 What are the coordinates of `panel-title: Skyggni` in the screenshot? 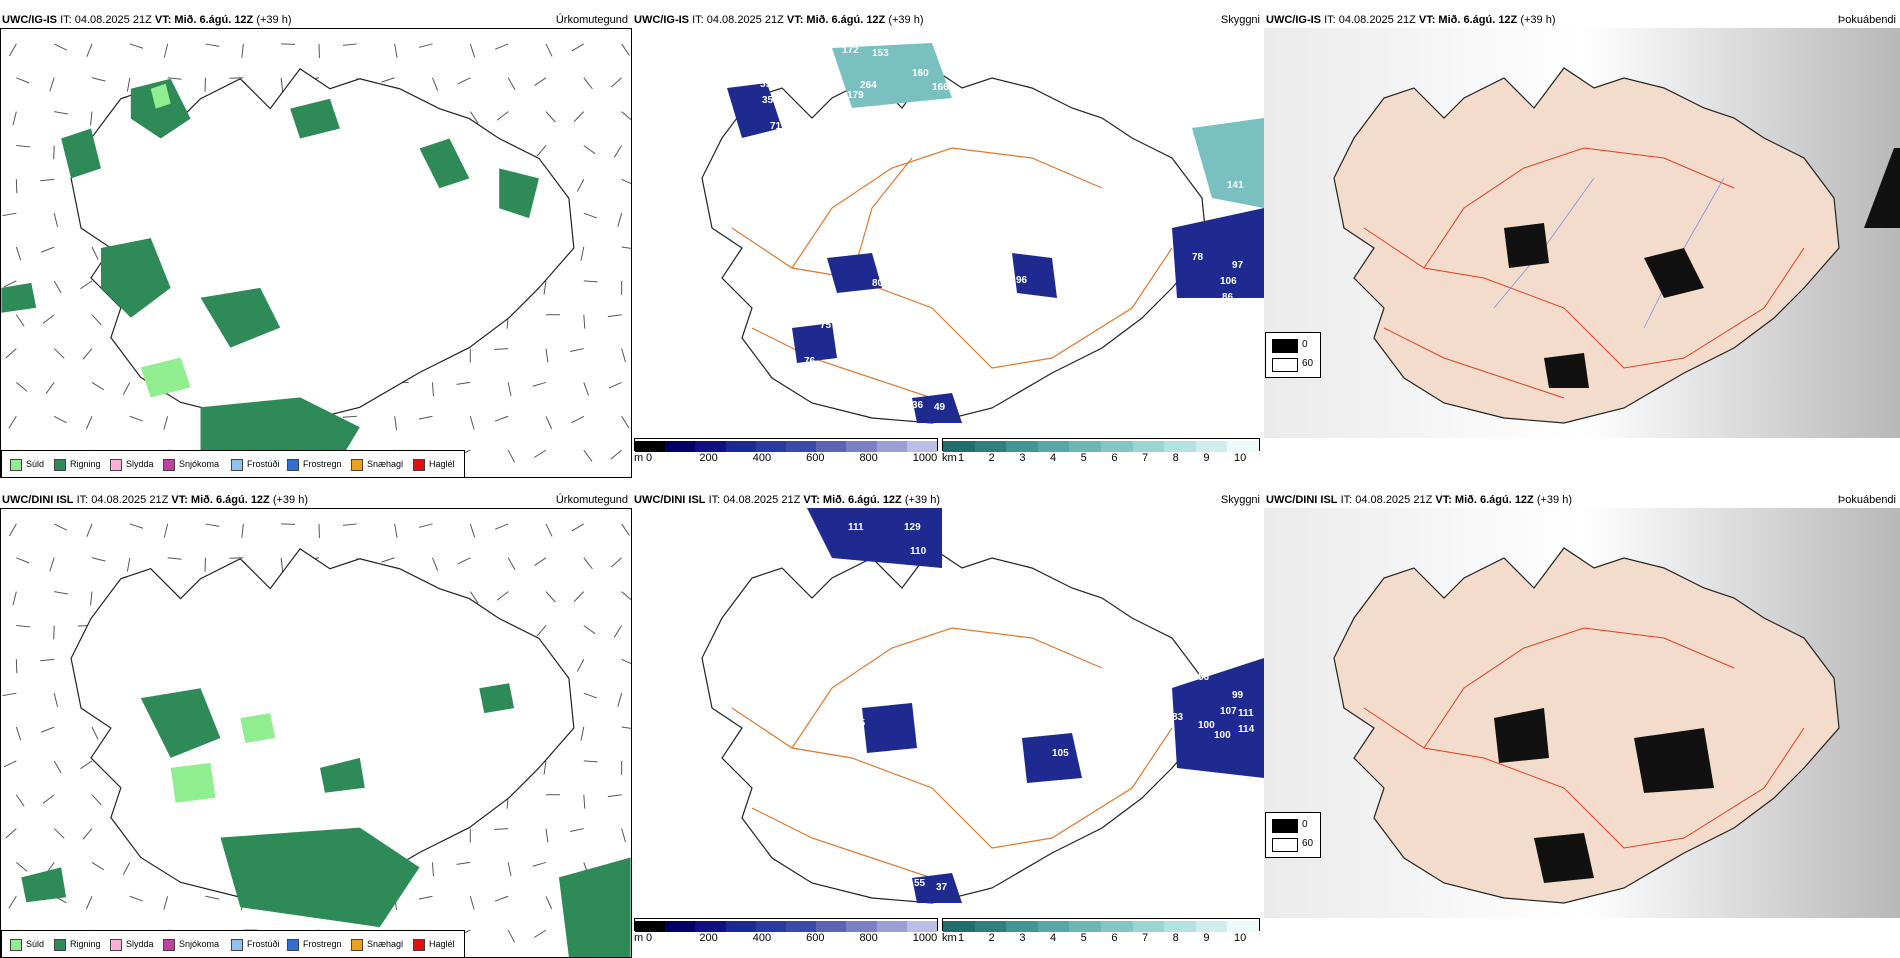 It's located at (1240, 20).